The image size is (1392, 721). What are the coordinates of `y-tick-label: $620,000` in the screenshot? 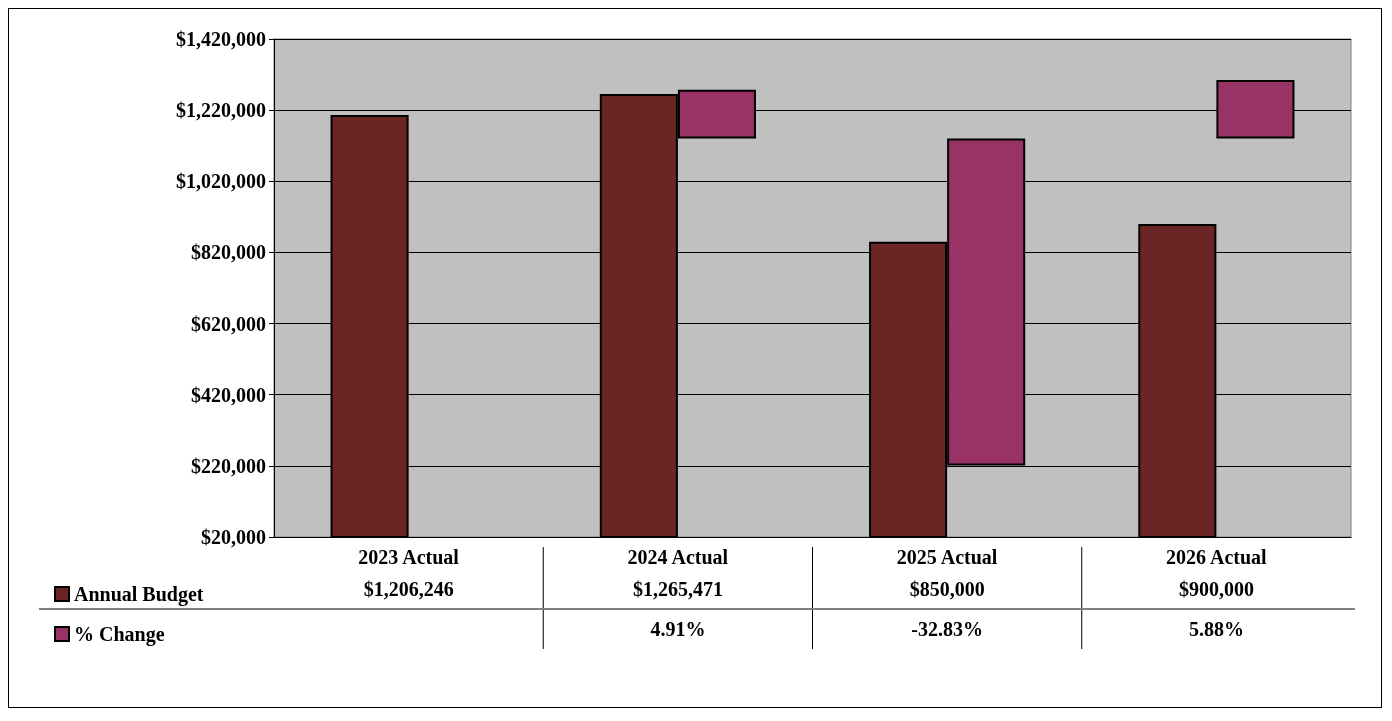 It's located at (228, 323).